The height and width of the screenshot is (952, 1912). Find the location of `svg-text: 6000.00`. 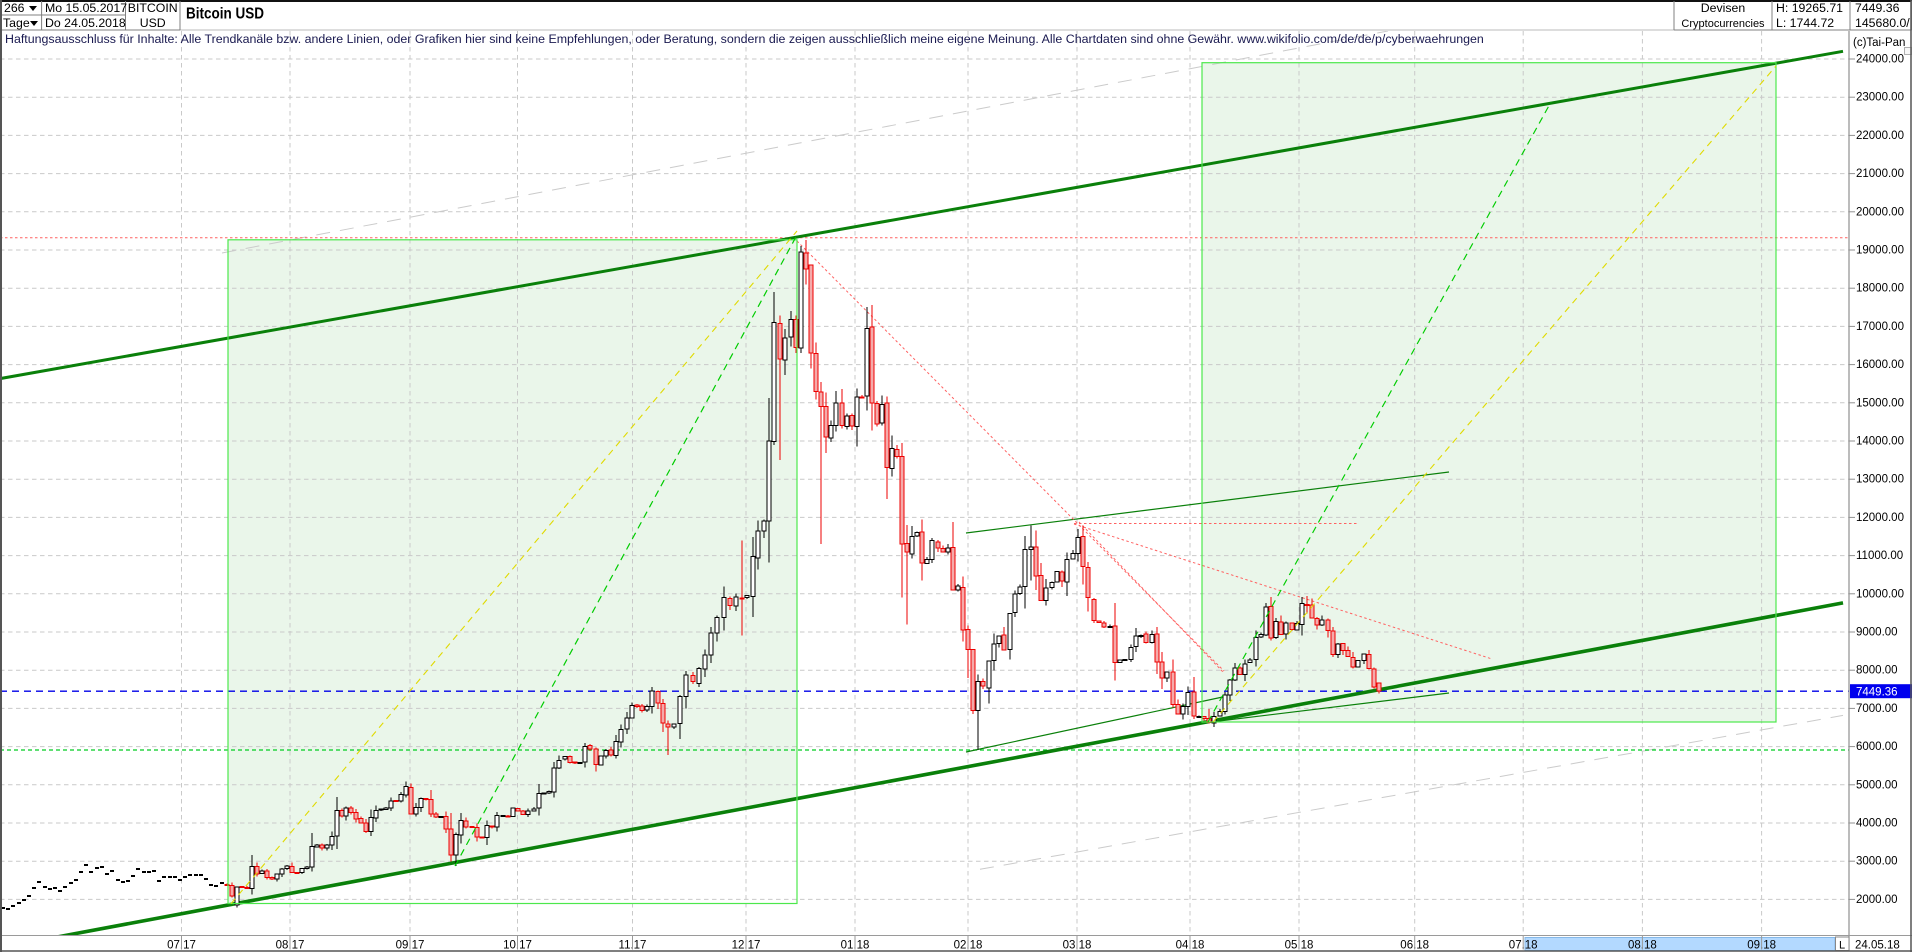

svg-text: 6000.00 is located at coordinates (1877, 747).